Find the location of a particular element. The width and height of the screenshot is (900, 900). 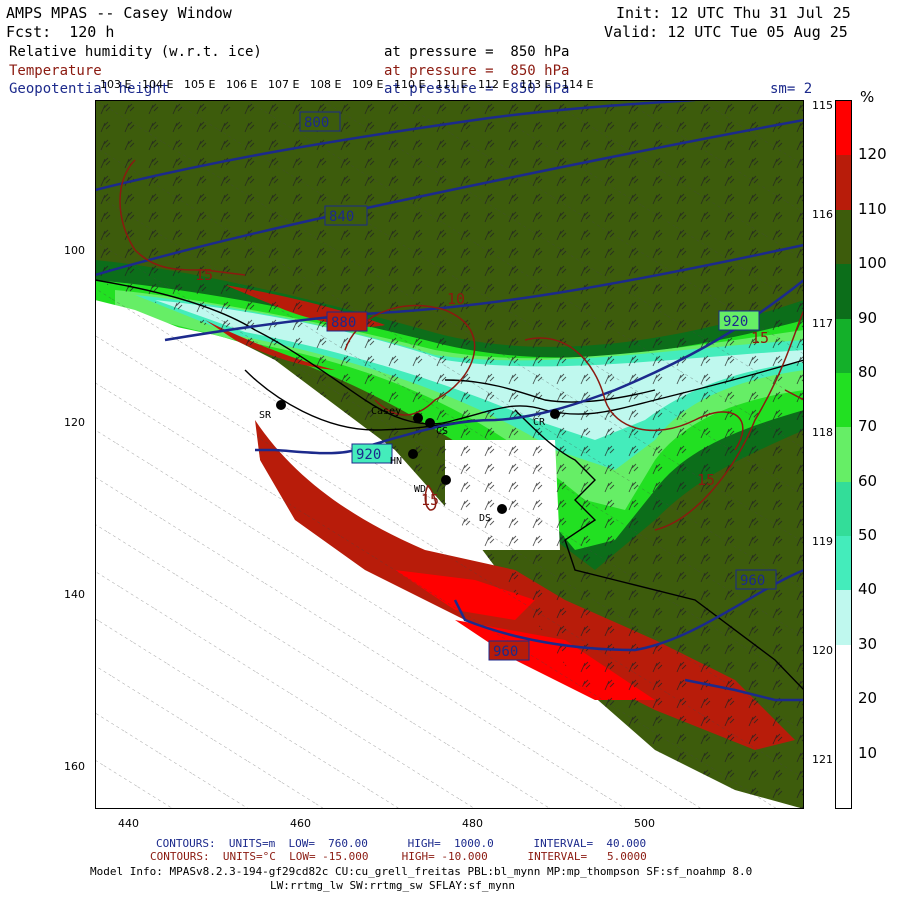

field2-name: Temperature is located at coordinates (55, 71).